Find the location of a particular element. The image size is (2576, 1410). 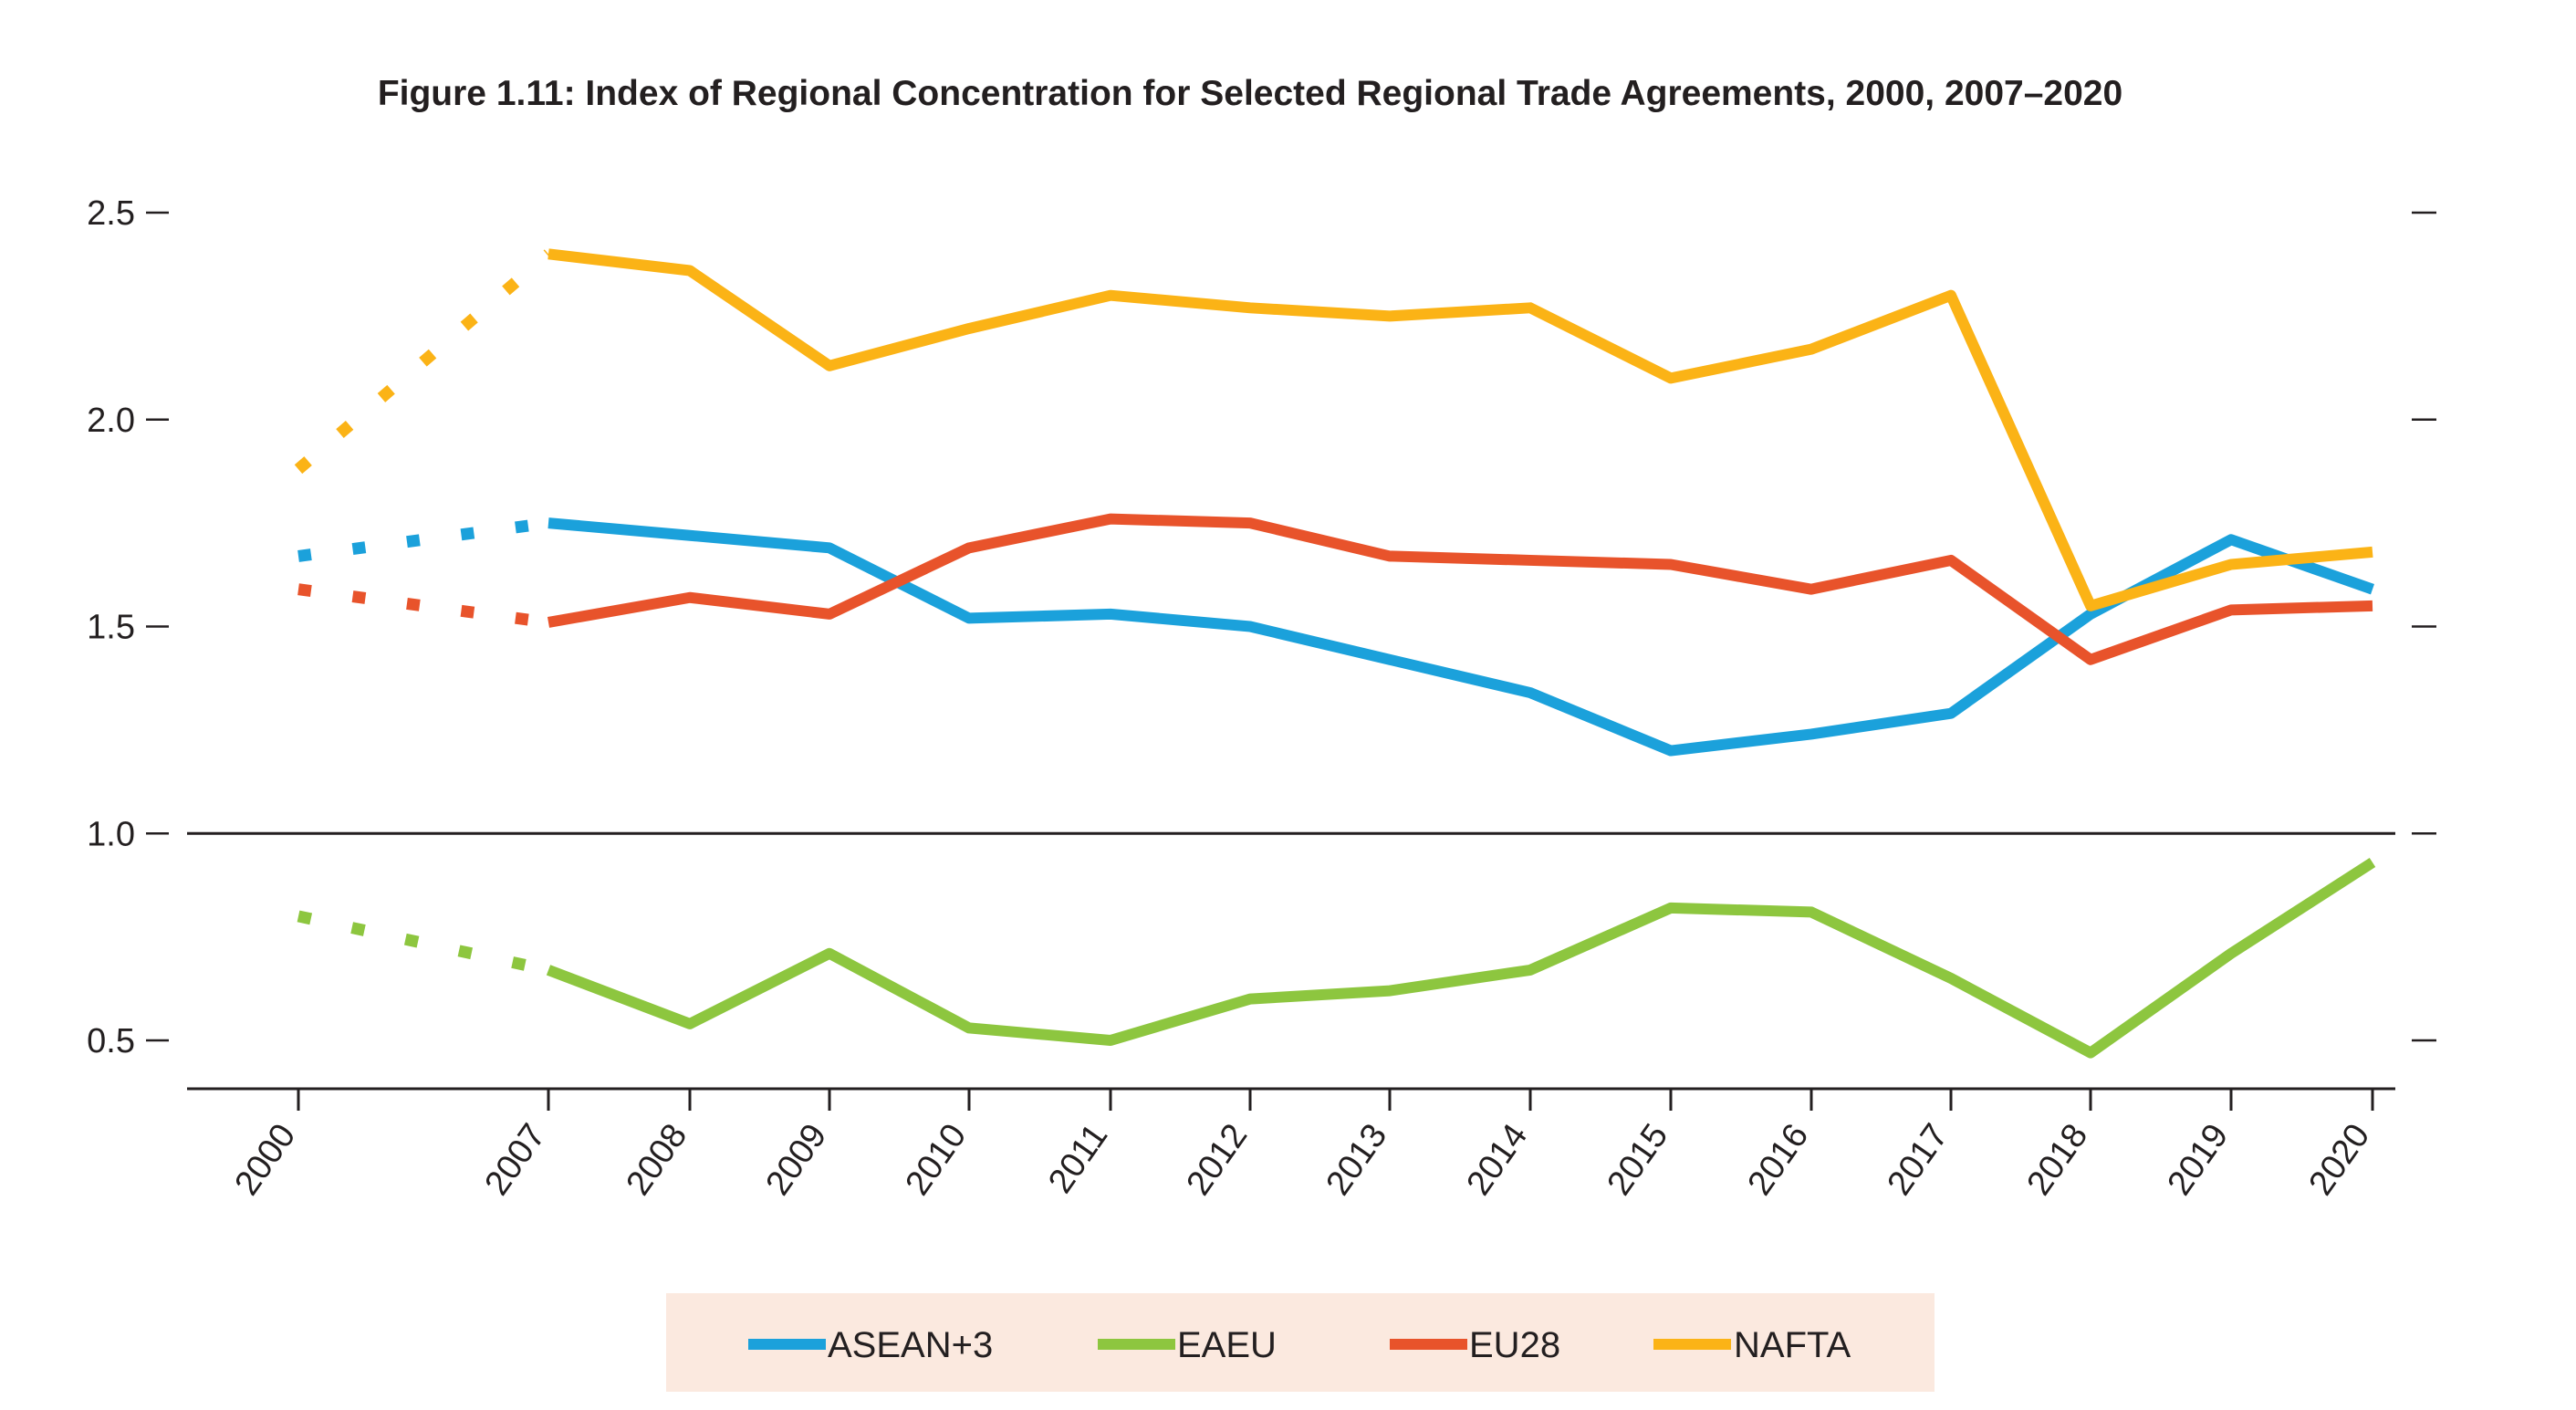

x-tick-label: 2020 is located at coordinates (2339, 1159).